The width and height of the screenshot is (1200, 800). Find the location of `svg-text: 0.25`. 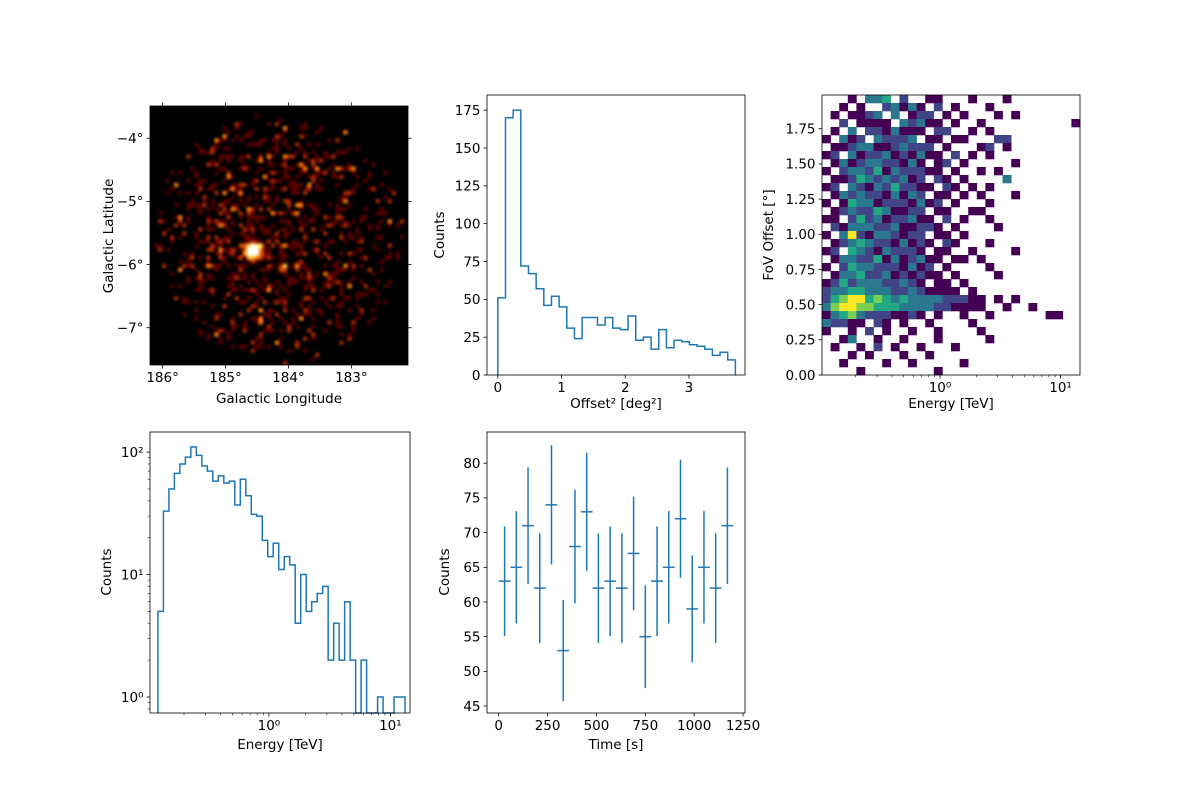

svg-text: 0.25 is located at coordinates (800, 341).